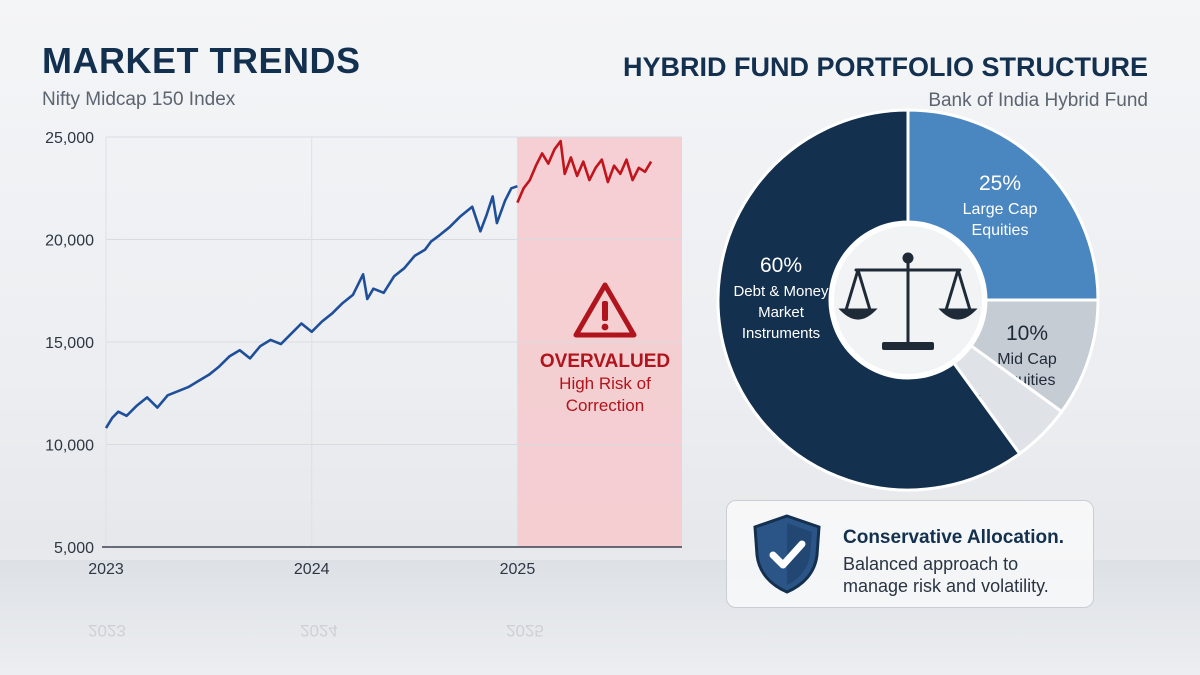 The width and height of the screenshot is (1200, 675). What do you see at coordinates (139, 99) in the screenshot?
I see `market-trends-subtitle: Nifty Midcap 150 Index` at bounding box center [139, 99].